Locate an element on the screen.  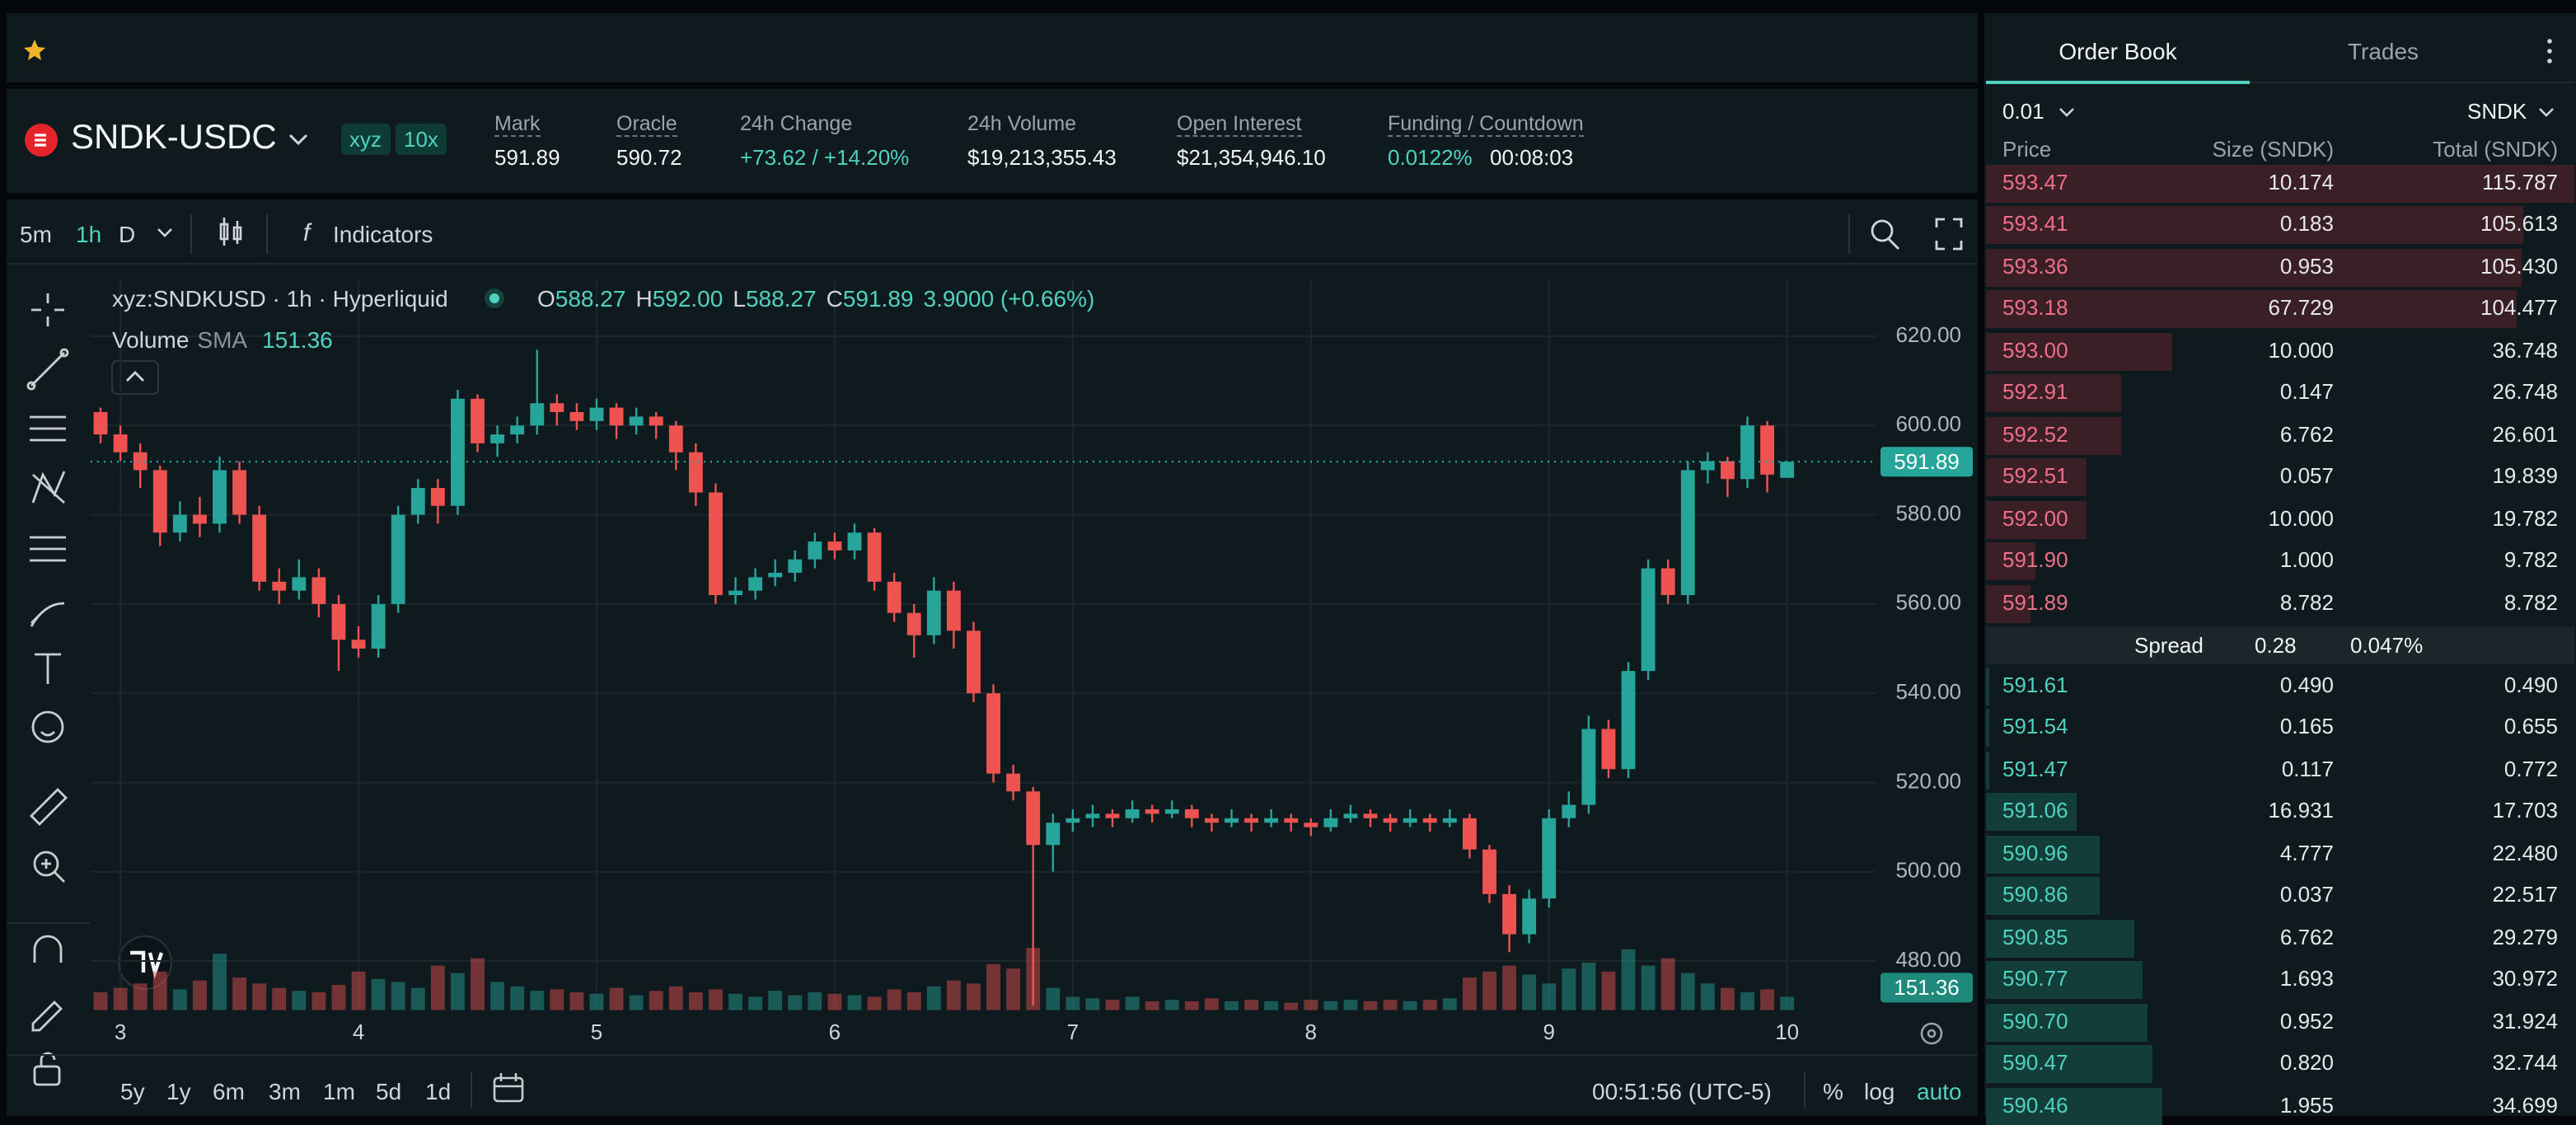
ask-row: 593.41 0.183 105.613 is located at coordinates (2281, 225).